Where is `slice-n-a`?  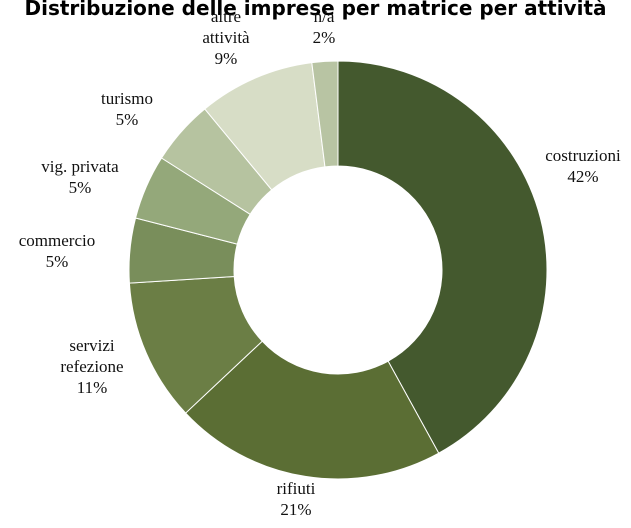 slice-n-a is located at coordinates (325, 114).